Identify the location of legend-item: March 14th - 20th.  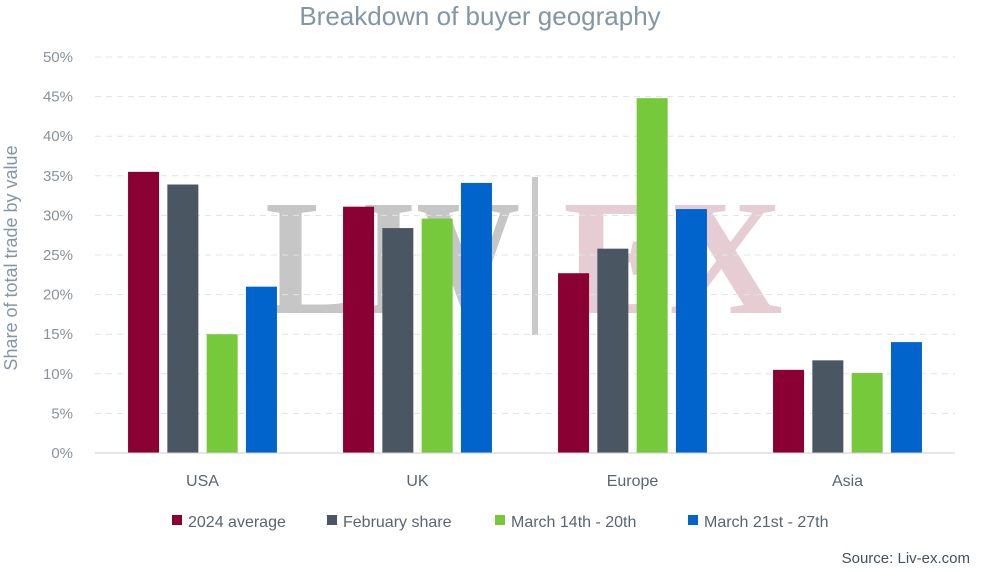
(565, 522).